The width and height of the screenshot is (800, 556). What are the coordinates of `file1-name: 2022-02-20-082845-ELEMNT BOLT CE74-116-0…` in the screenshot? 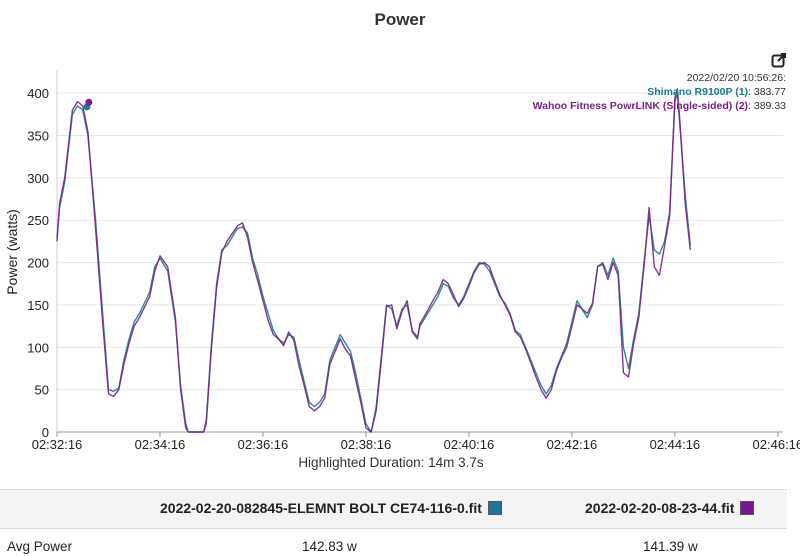 It's located at (321, 508).